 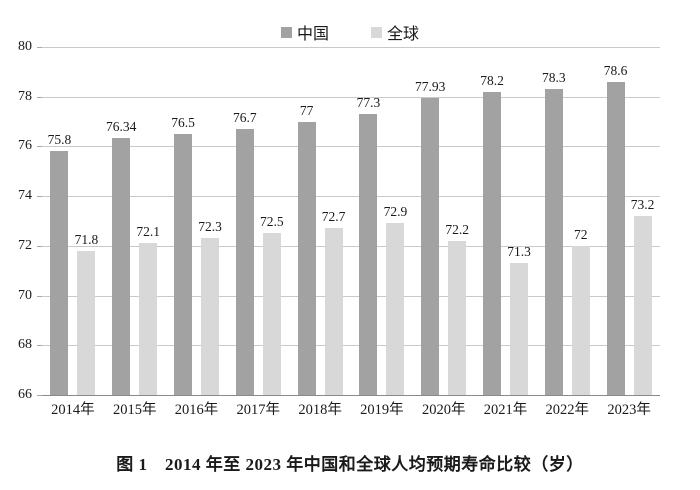 I want to click on bar-value-label: 71.8, so click(x=86, y=239).